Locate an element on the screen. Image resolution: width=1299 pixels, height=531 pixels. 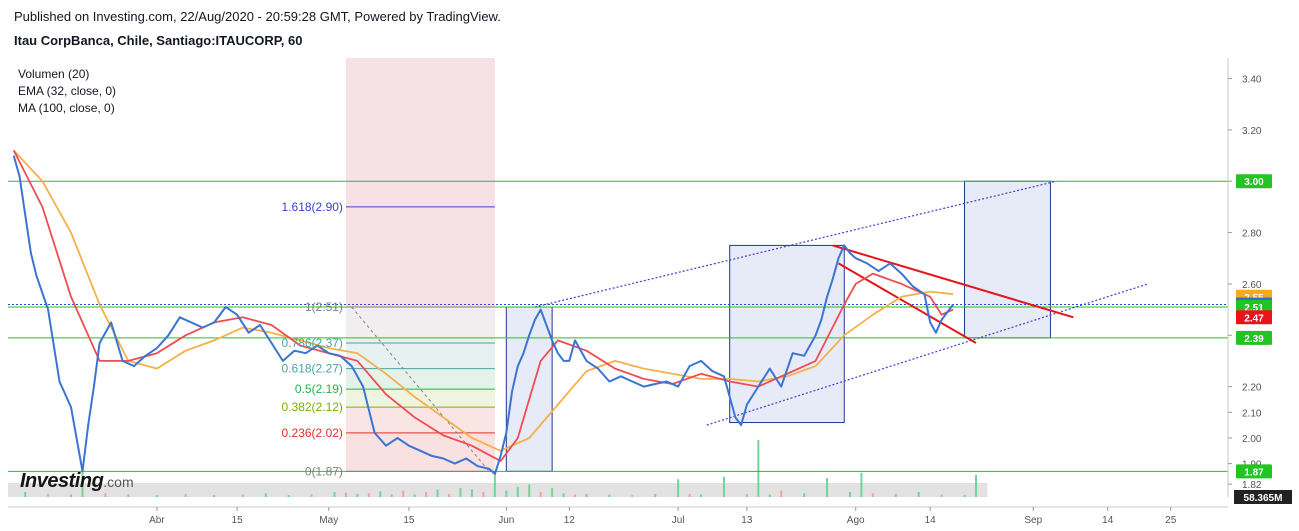
volume-tag is located at coordinates (1263, 497).